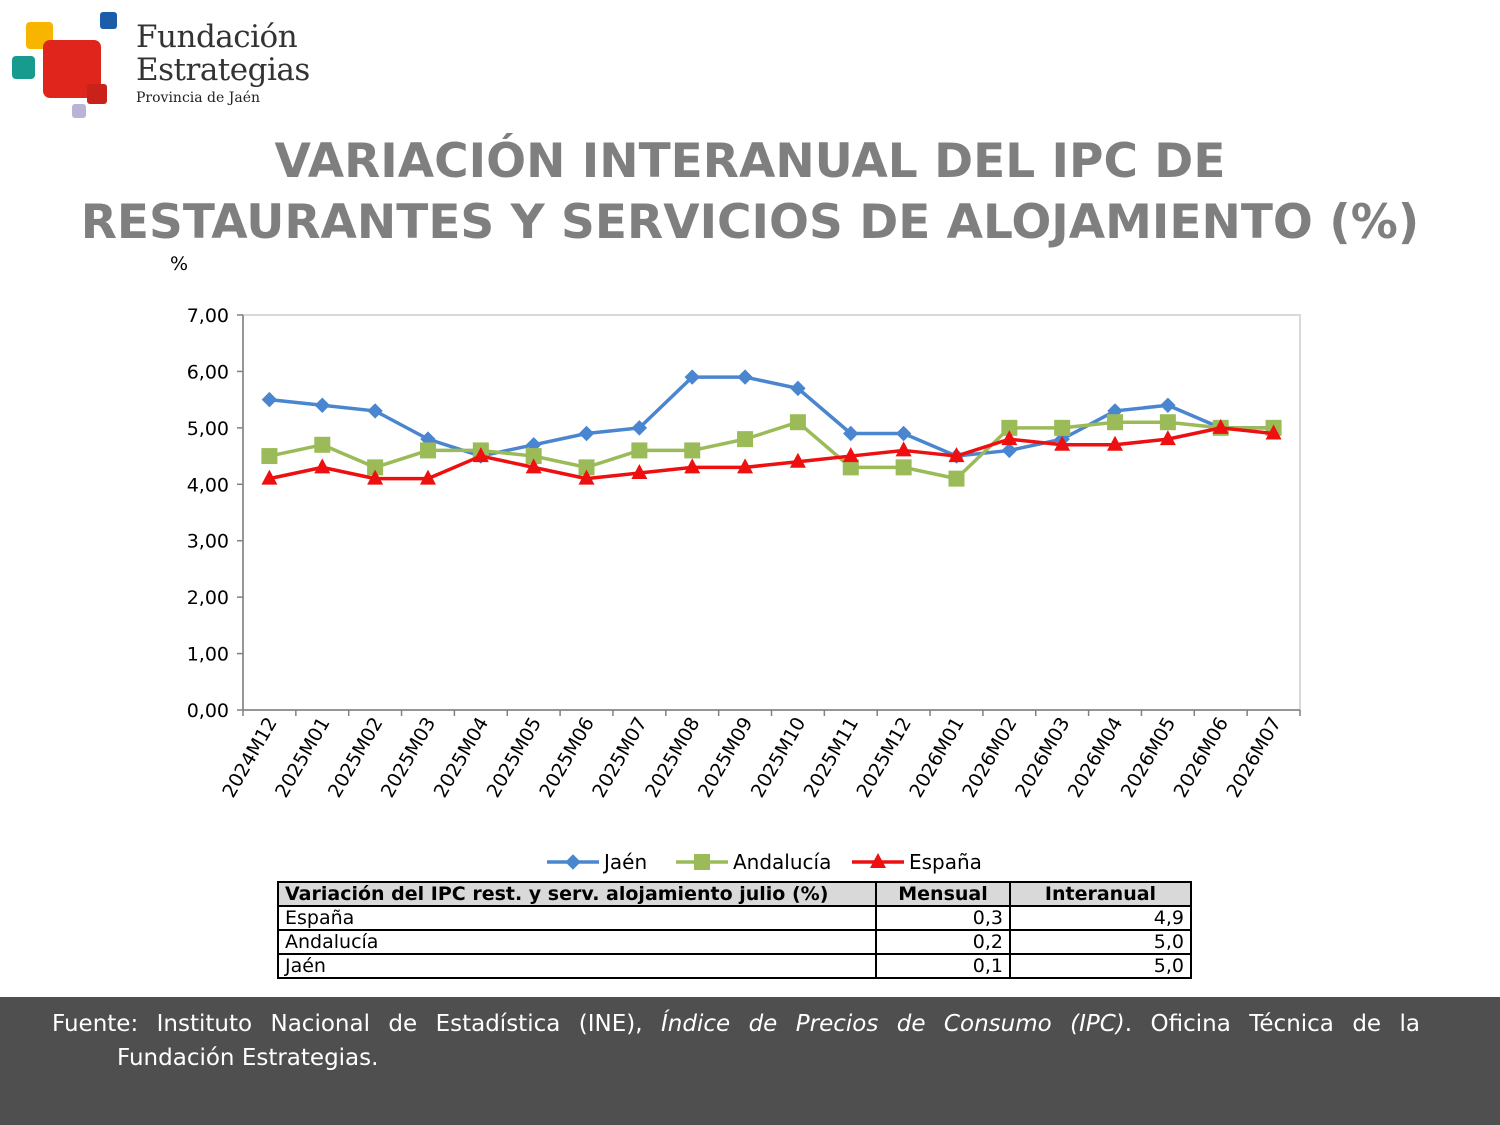 The width and height of the screenshot is (1500, 1125). I want to click on table-header-mensual: Mensual, so click(943, 894).